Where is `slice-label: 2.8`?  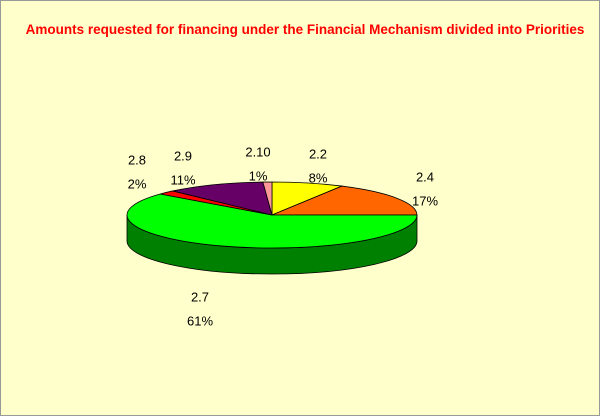
slice-label: 2.8 is located at coordinates (137, 159).